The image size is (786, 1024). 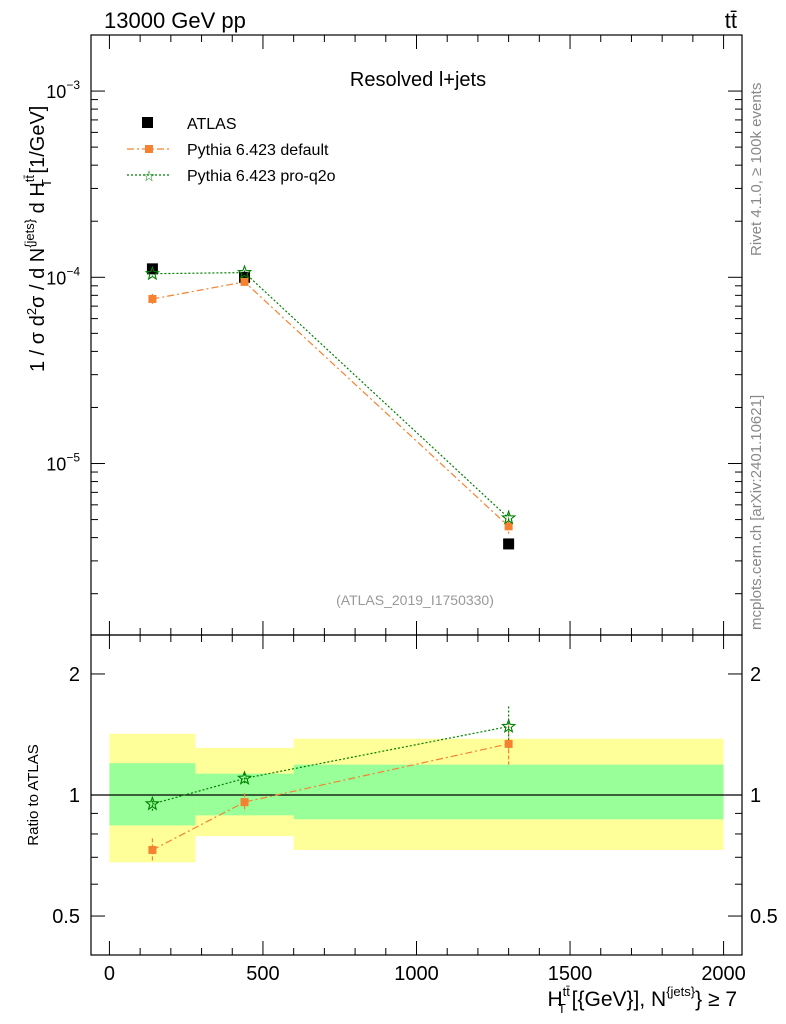 What do you see at coordinates (33, 794) in the screenshot?
I see `ratio-y-axis-label: Ratio to ATLAS` at bounding box center [33, 794].